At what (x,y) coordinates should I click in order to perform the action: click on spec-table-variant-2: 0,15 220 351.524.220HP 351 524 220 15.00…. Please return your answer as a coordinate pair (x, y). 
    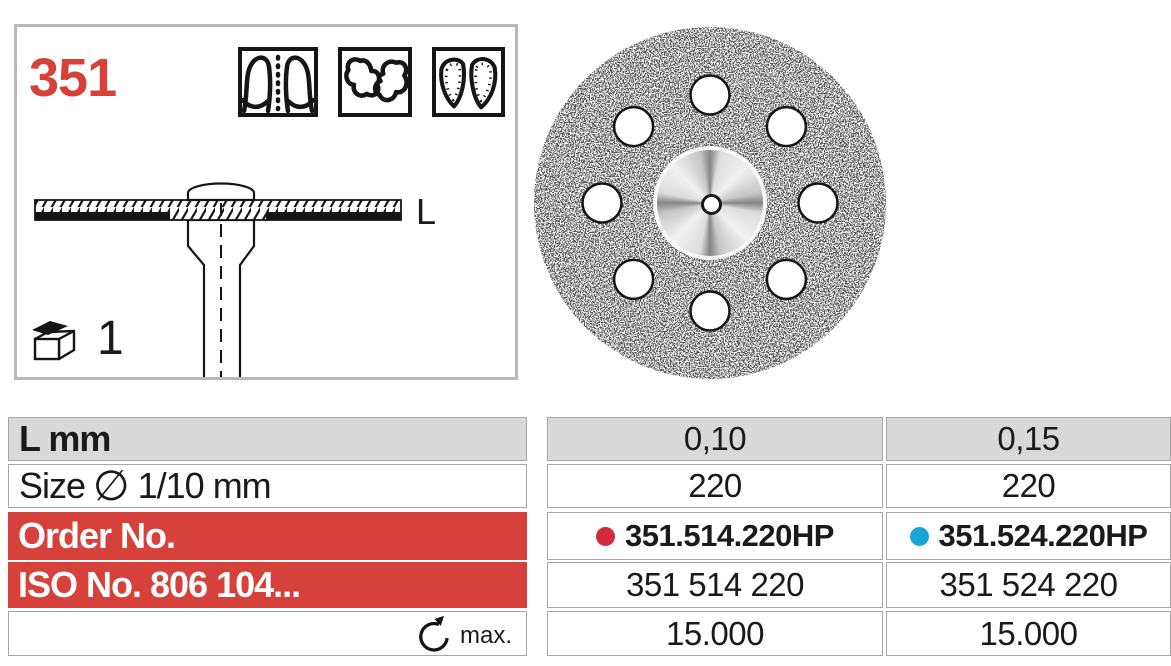
    Looking at the image, I should click on (1028, 536).